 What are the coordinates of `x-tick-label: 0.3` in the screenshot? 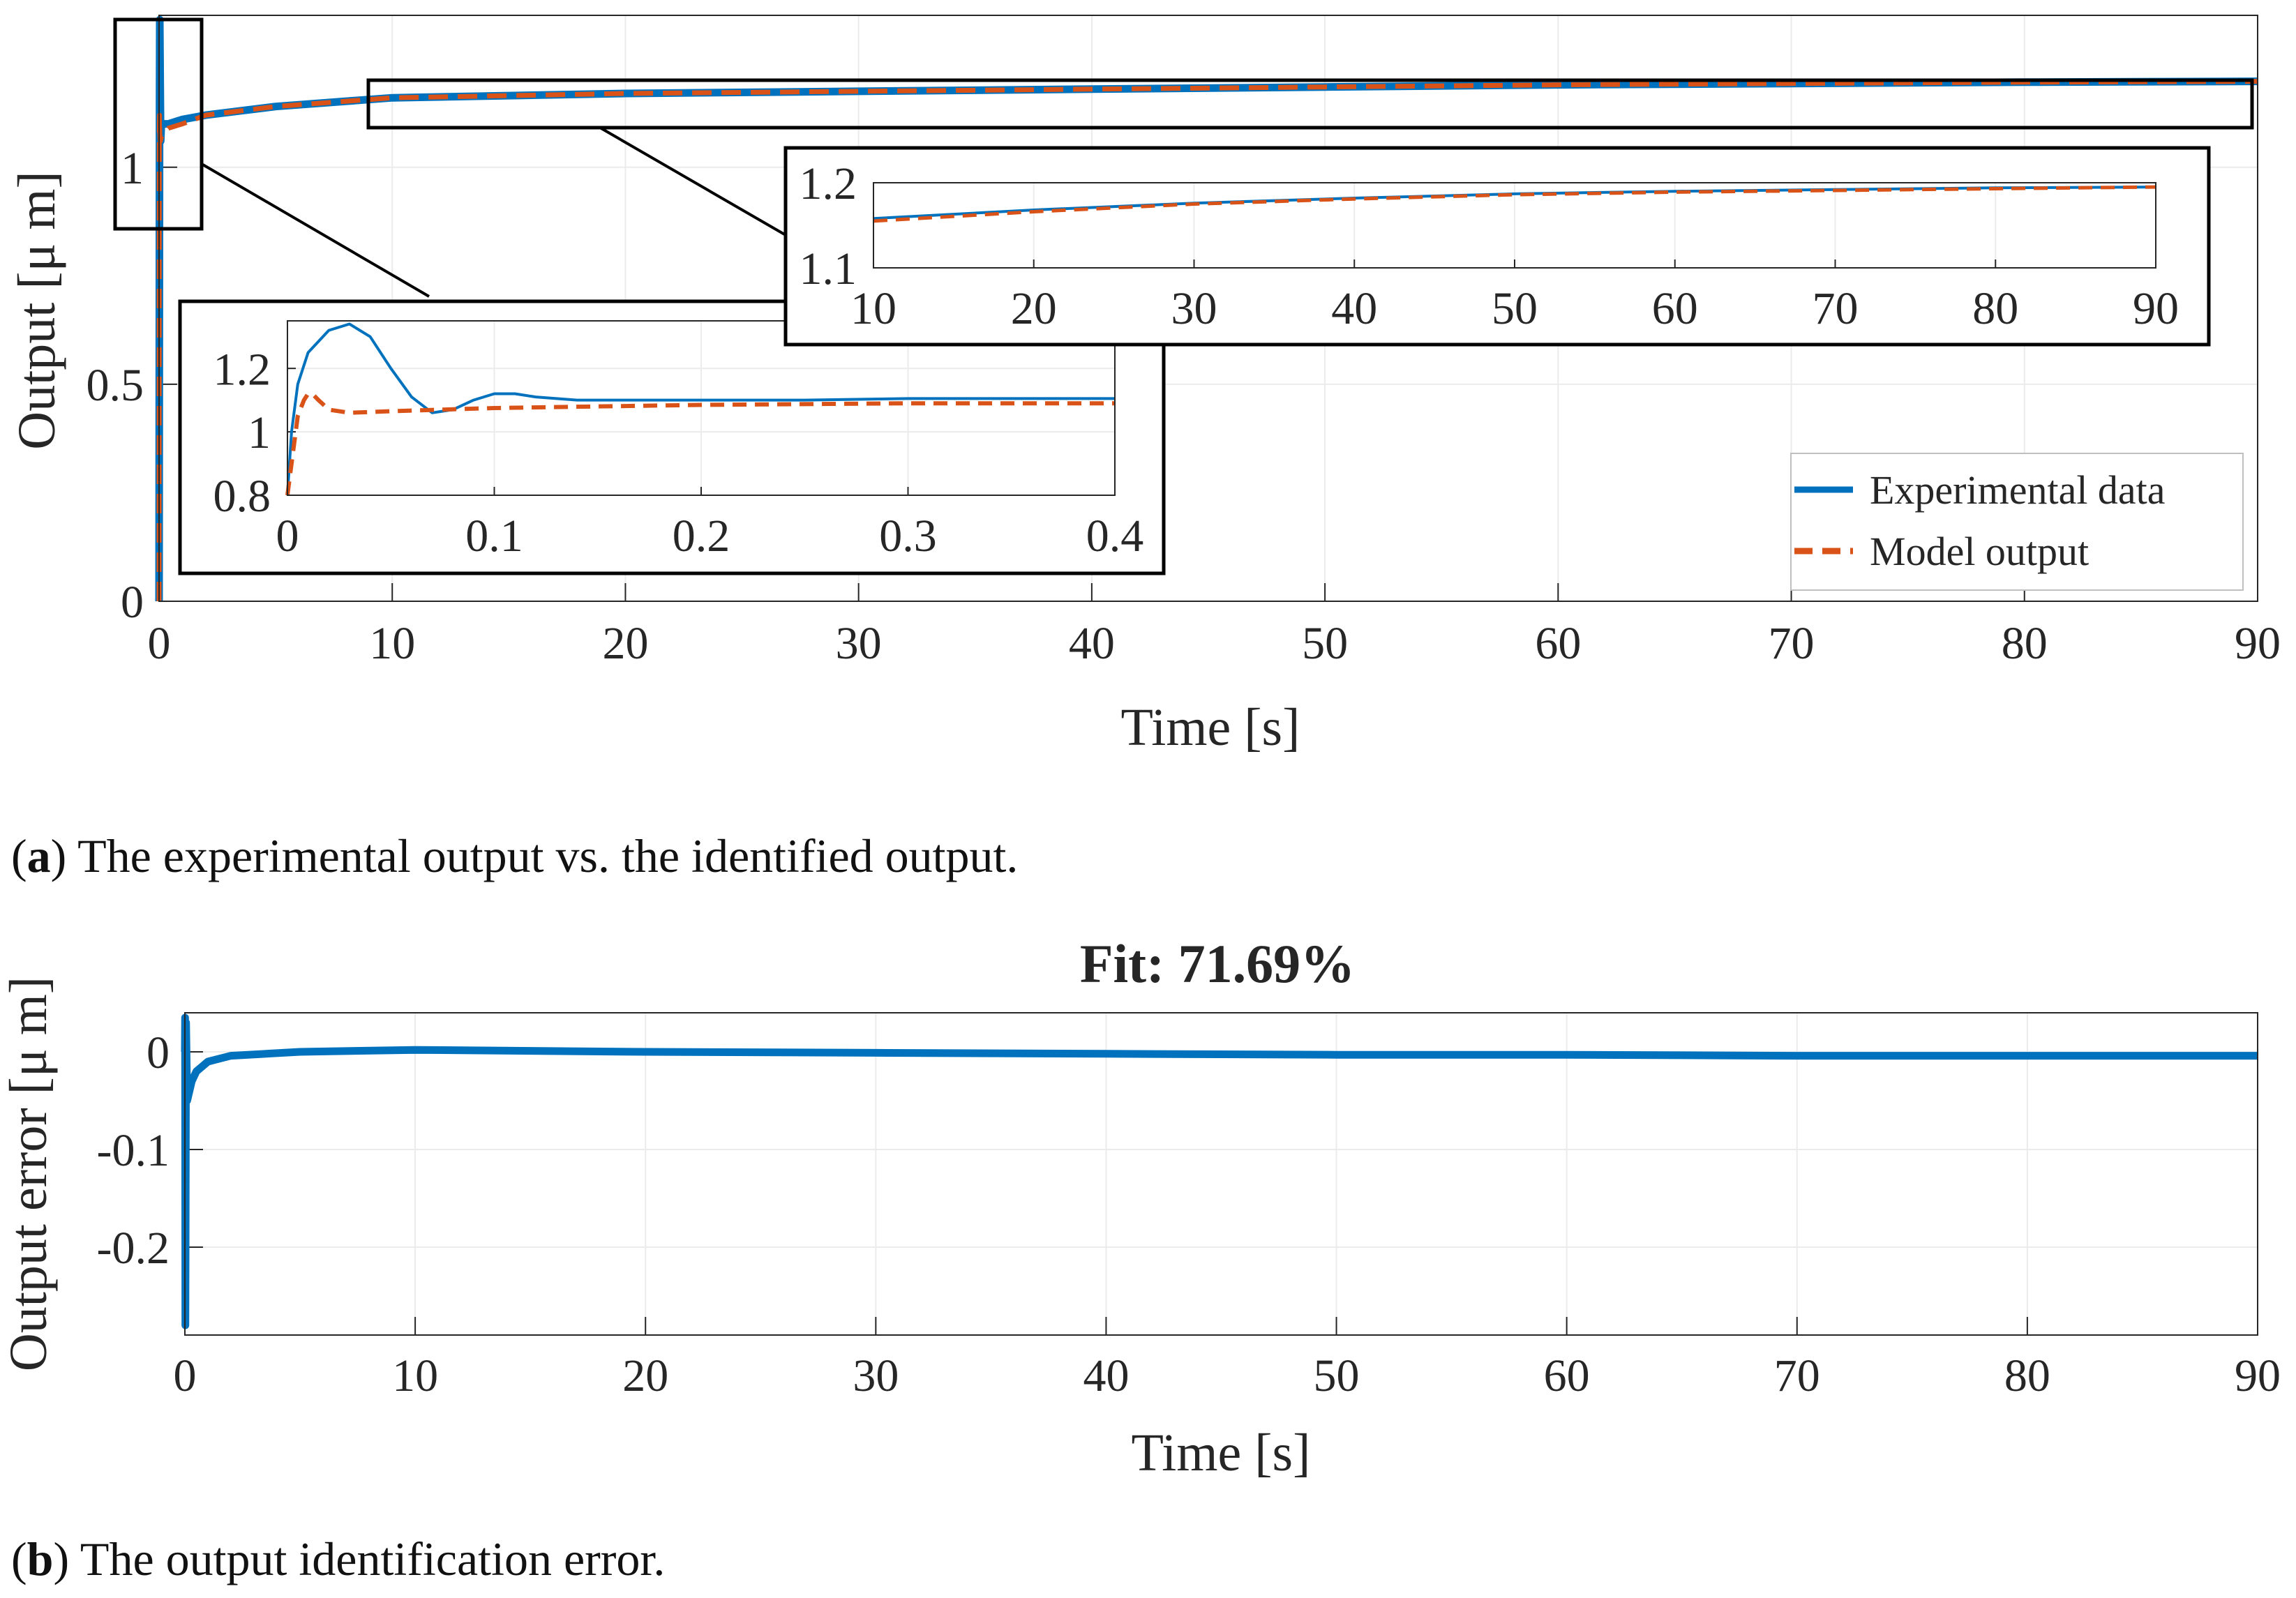 It's located at (908, 536).